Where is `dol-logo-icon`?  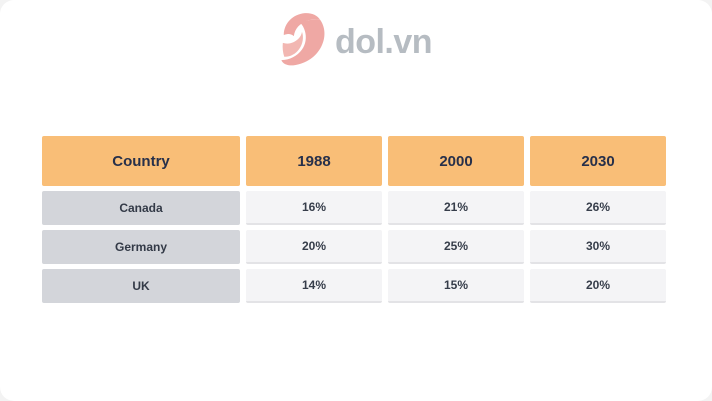 dol-logo-icon is located at coordinates (303, 39).